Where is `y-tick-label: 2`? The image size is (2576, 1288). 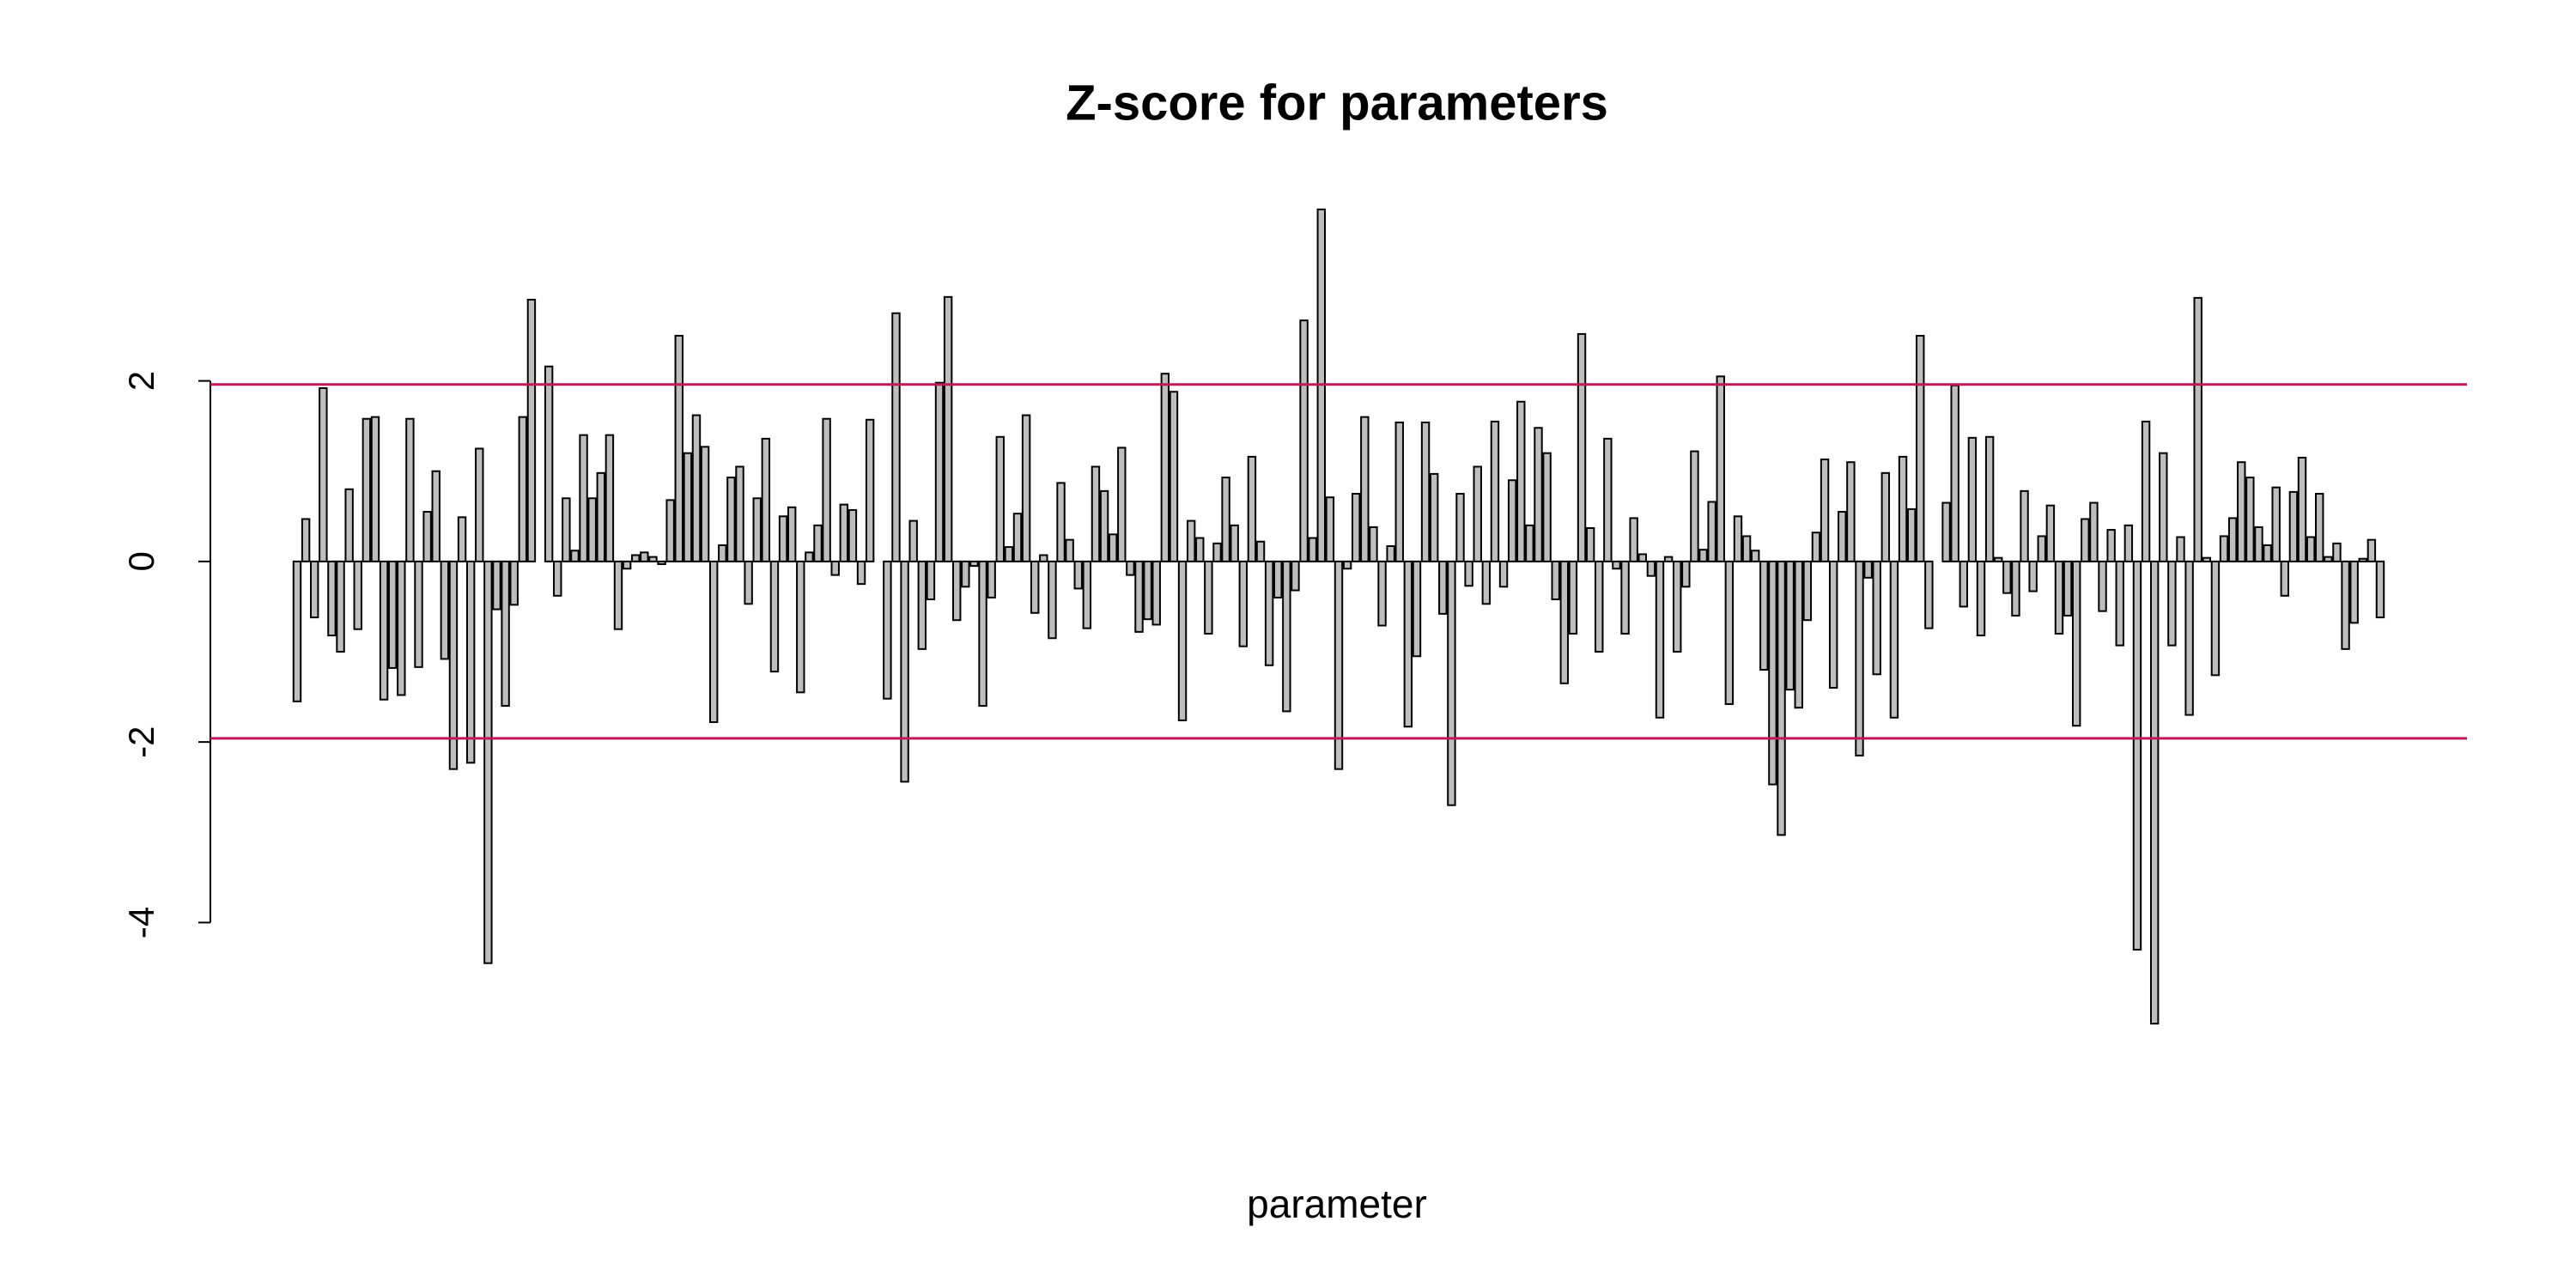 y-tick-label: 2 is located at coordinates (141, 381).